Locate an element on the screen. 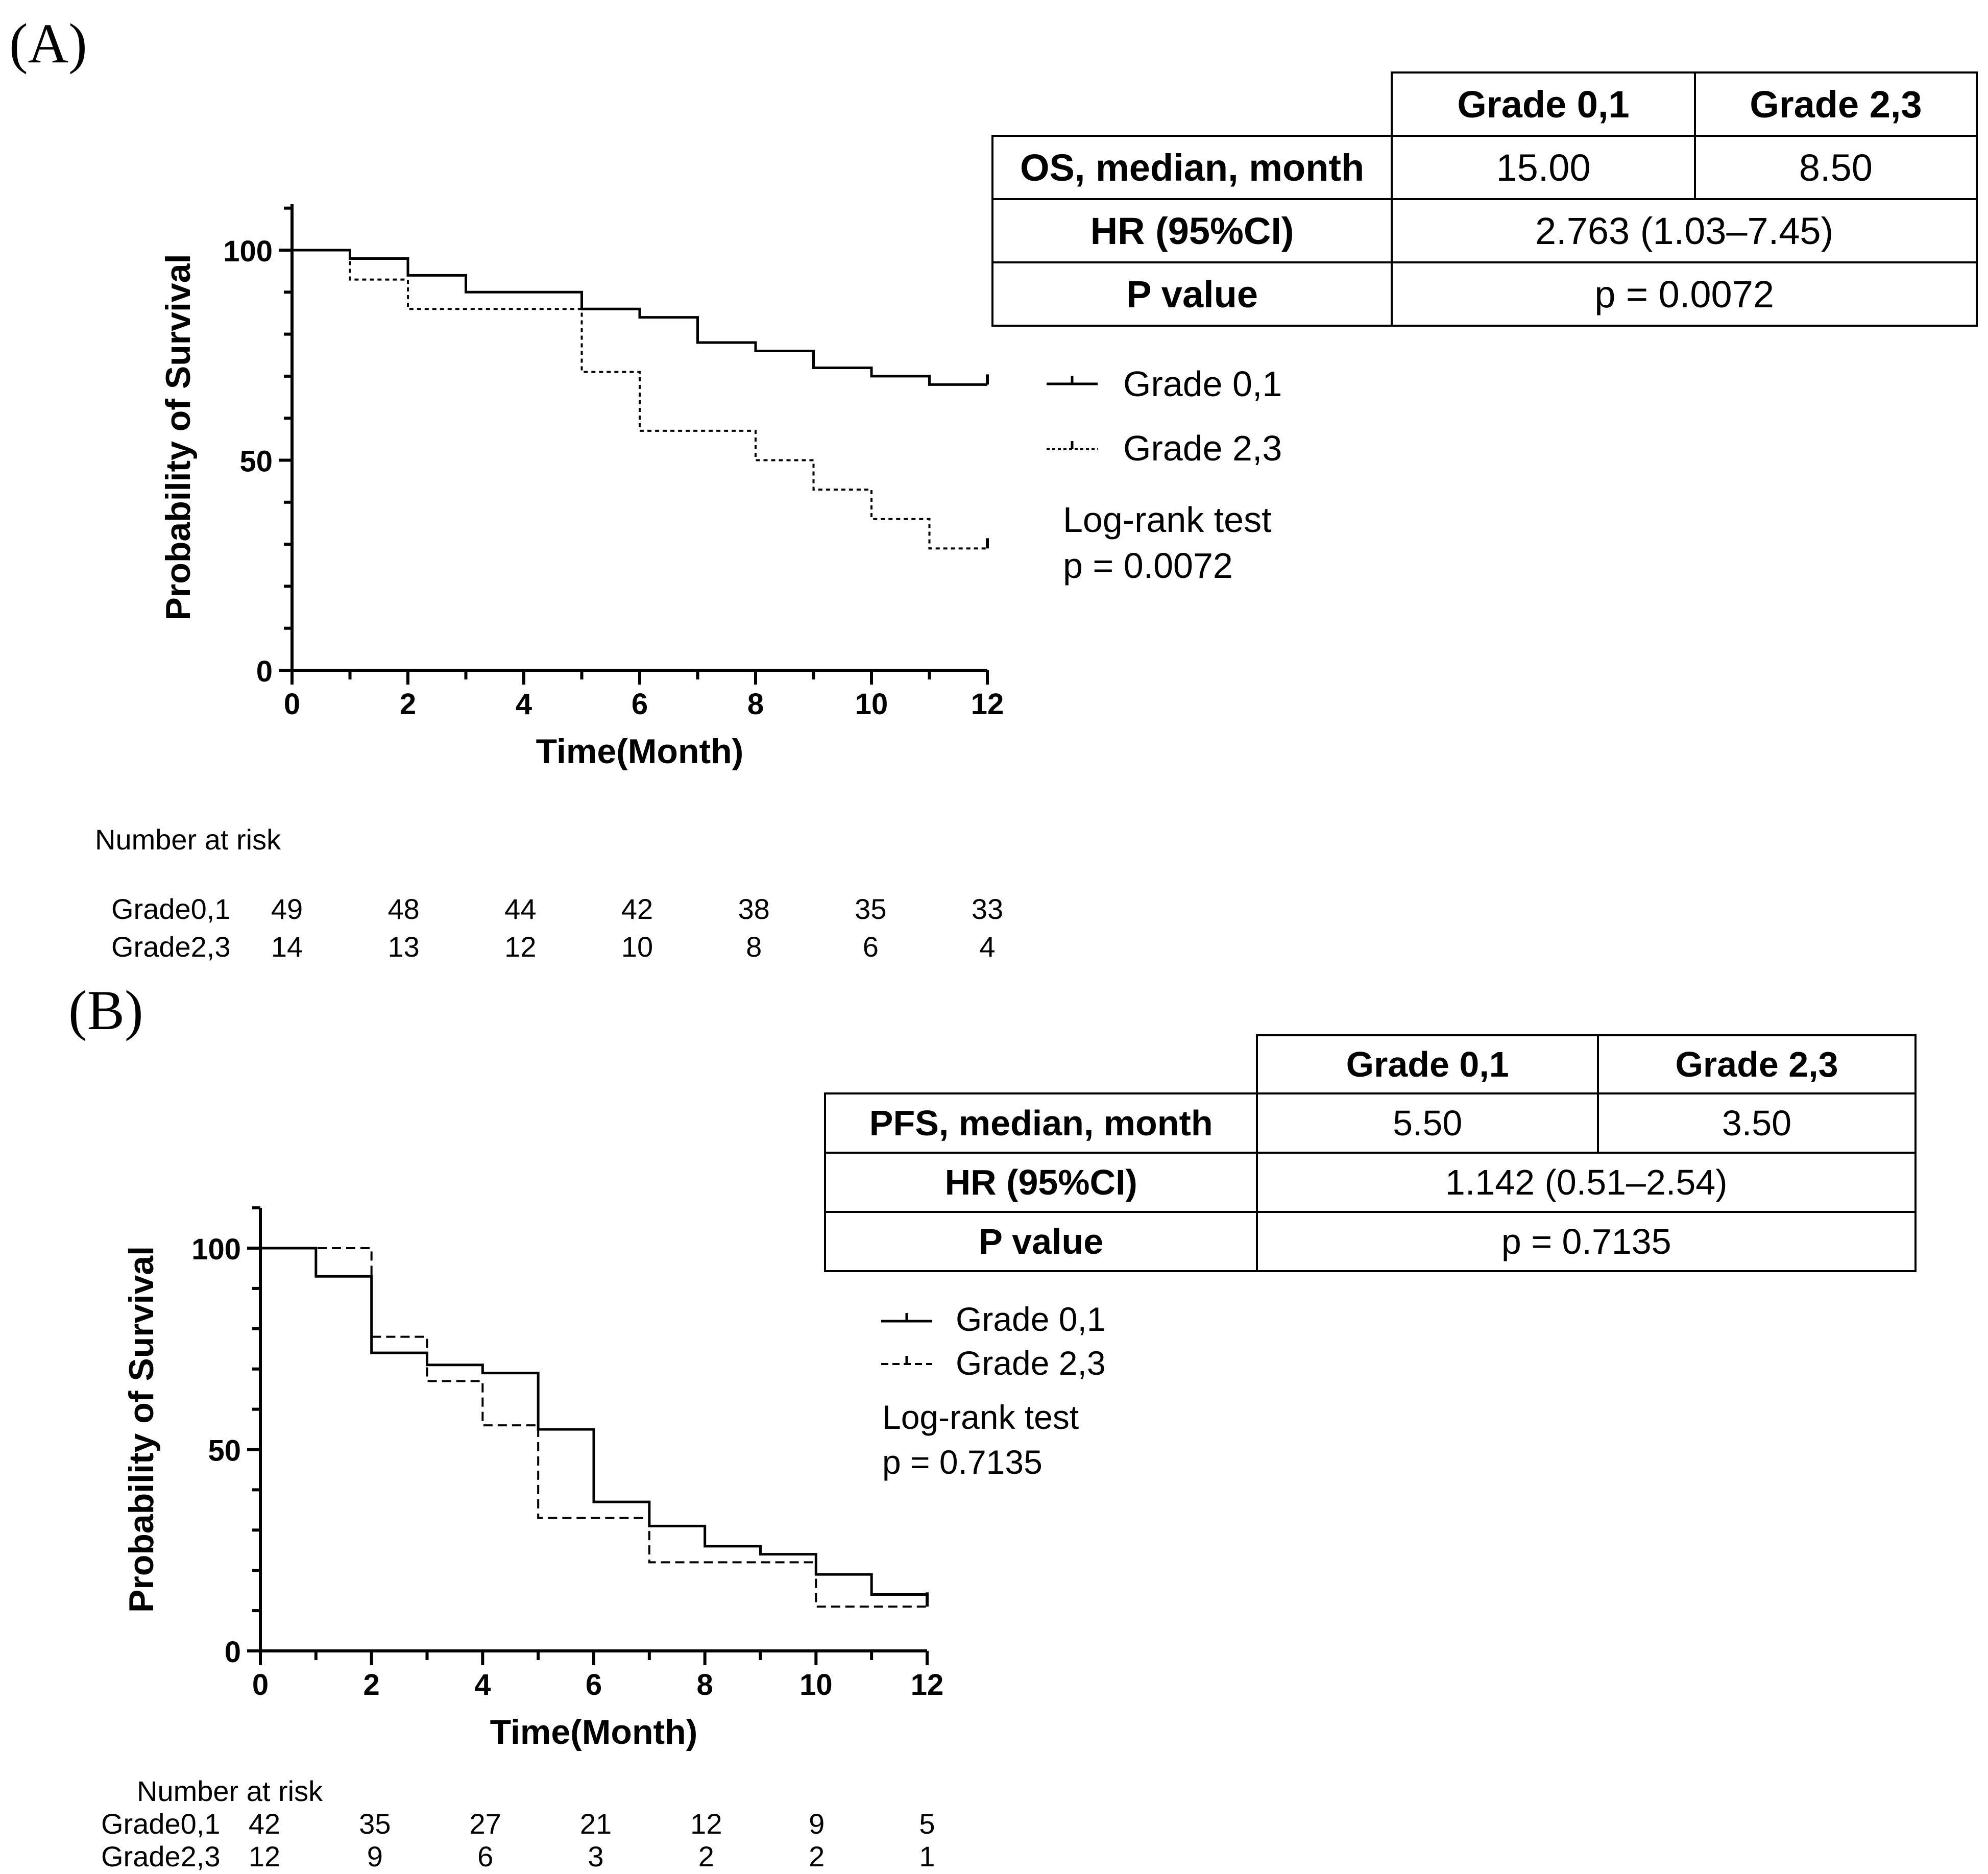  risk-b-row1-label: Grade0,1 is located at coordinates (161, 1824).